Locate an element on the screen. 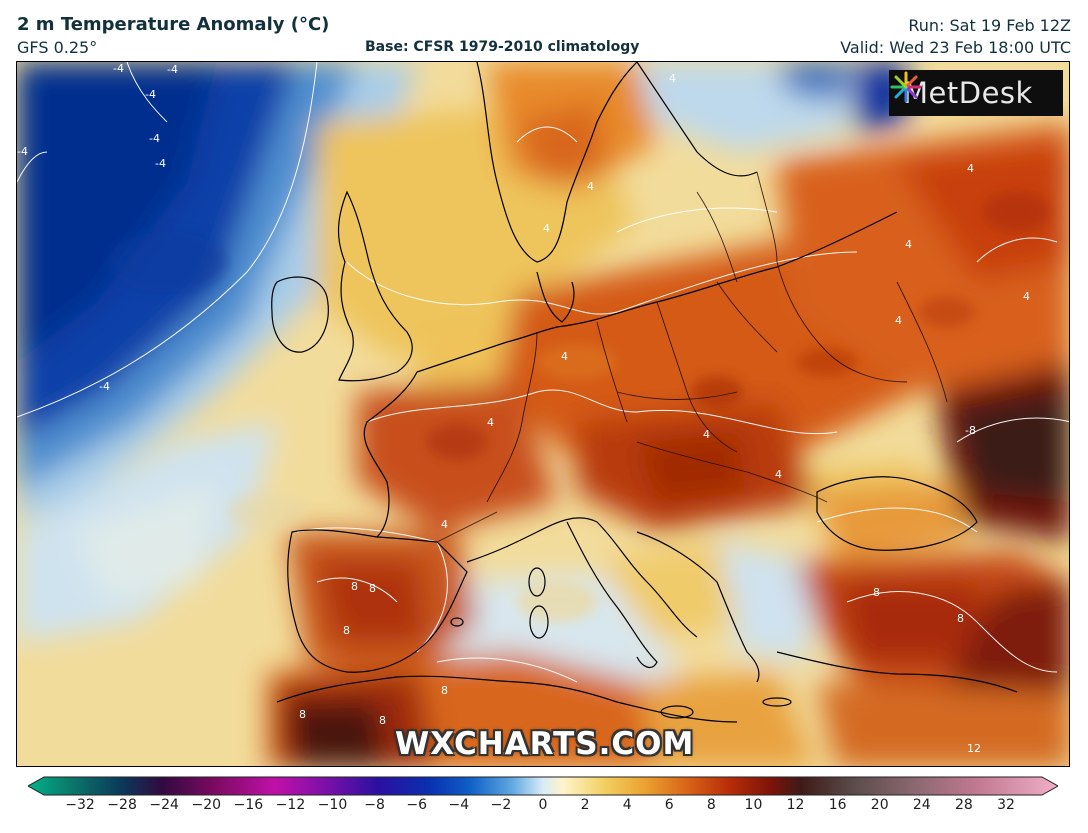 The image size is (1088, 833). colorbar-tick-label: −24 is located at coordinates (164, 805).